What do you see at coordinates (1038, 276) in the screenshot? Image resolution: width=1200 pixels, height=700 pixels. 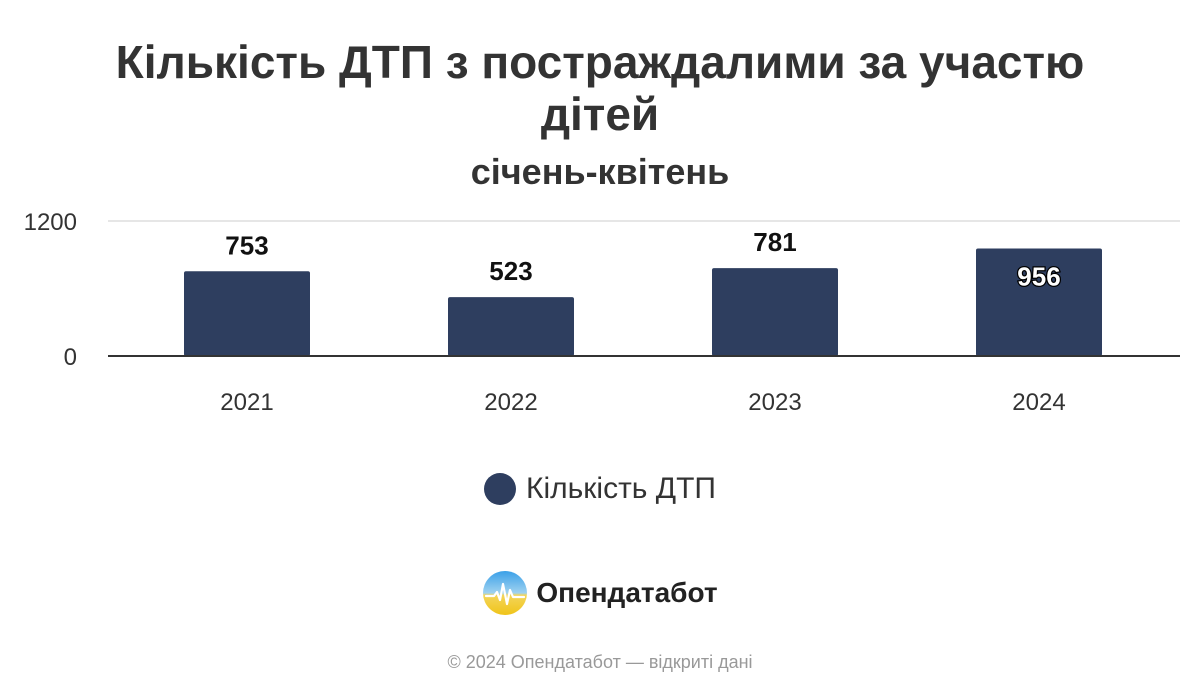 I see `bar-value-label: 956` at bounding box center [1038, 276].